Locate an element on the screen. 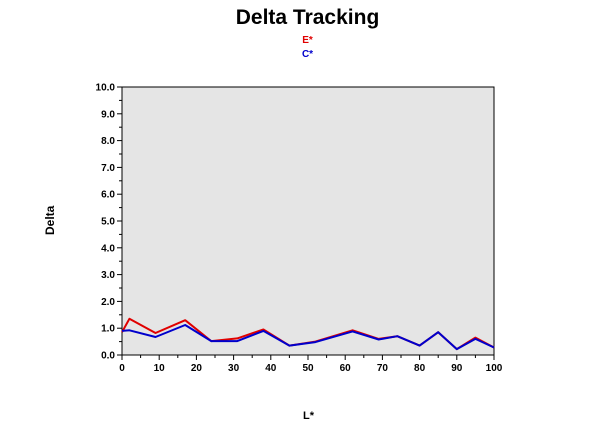 The height and width of the screenshot is (427, 600). series-line-c is located at coordinates (308, 337).